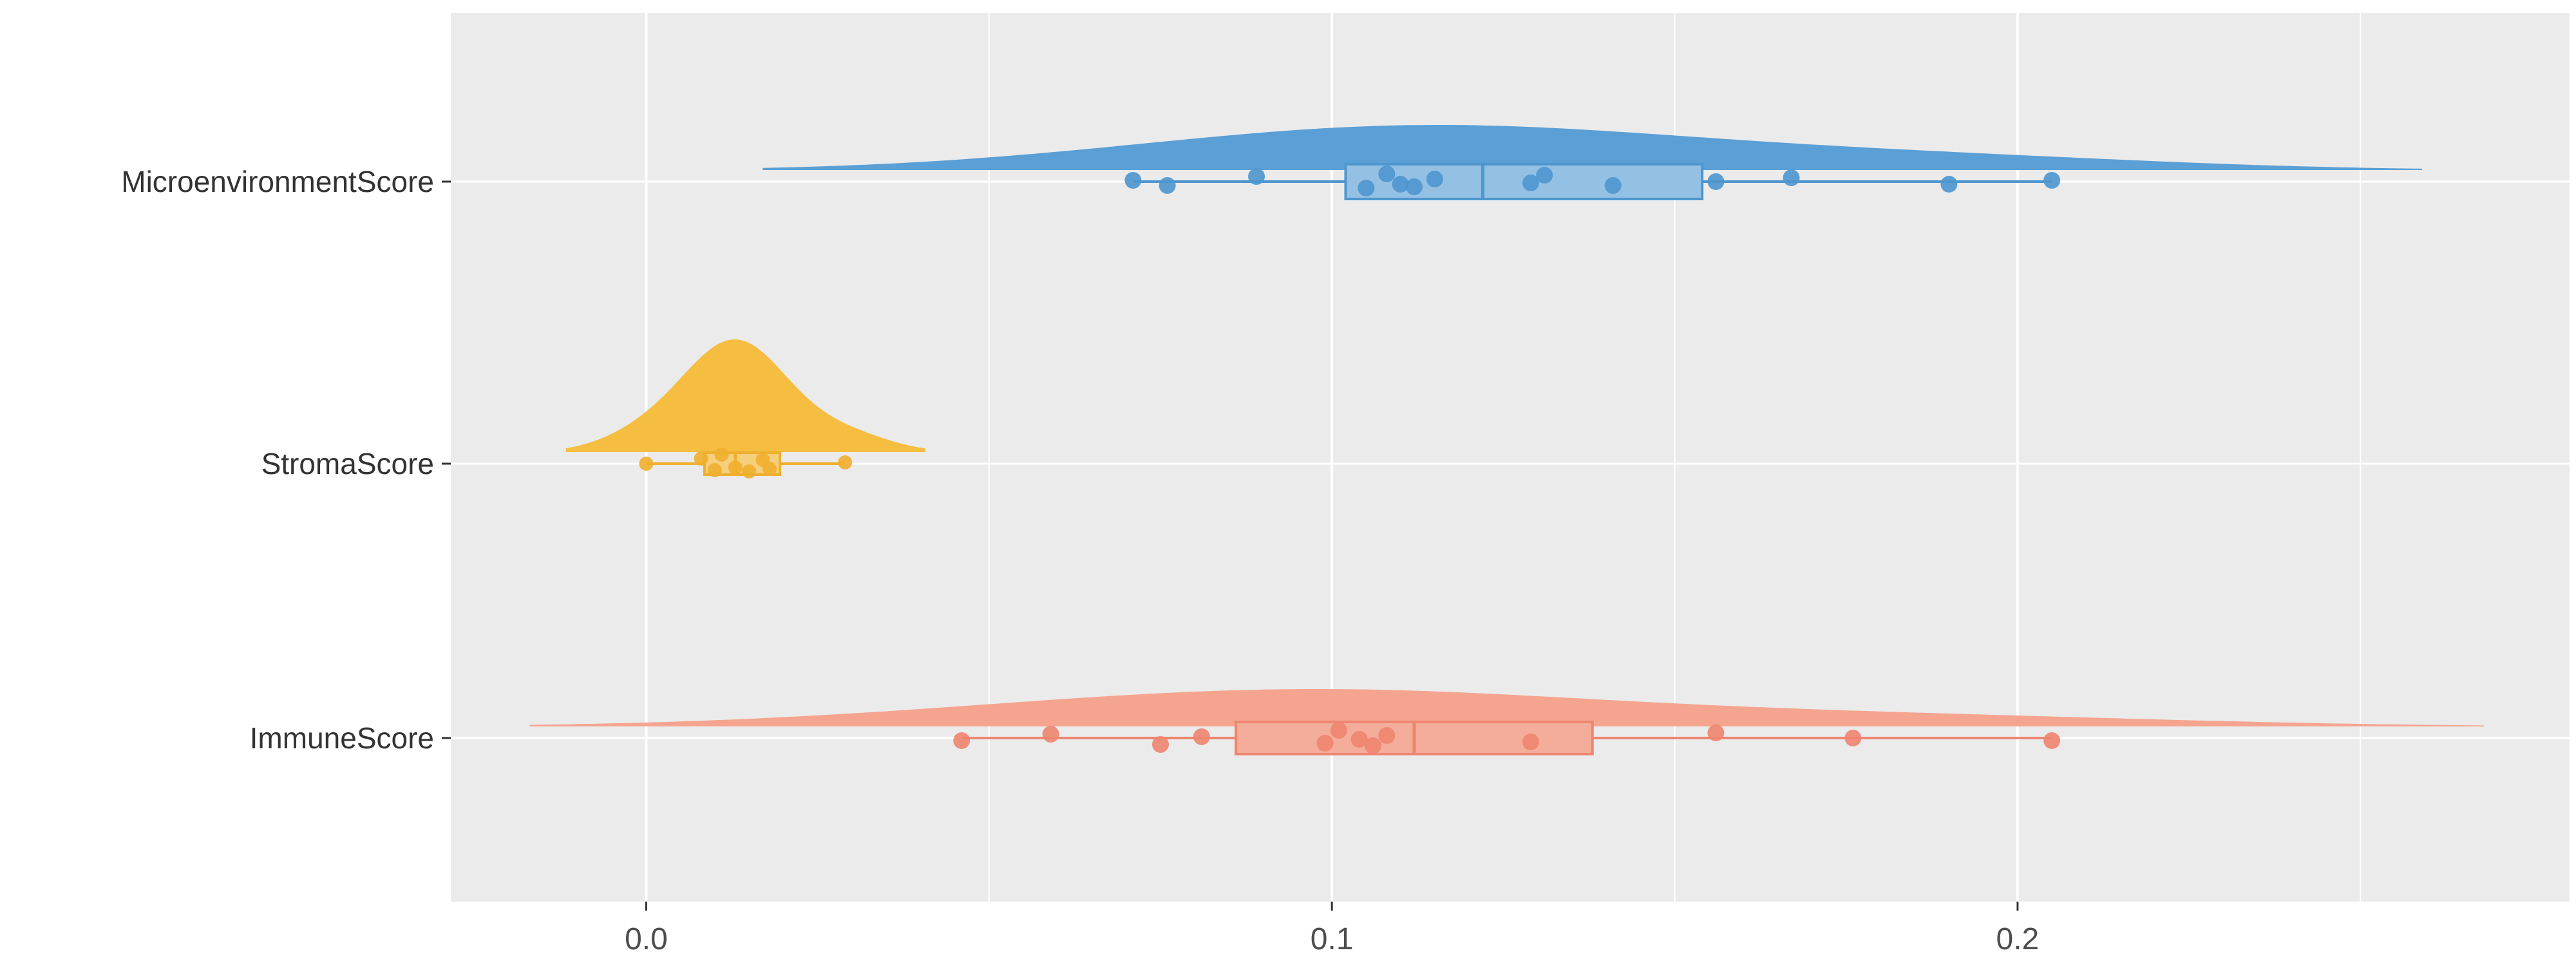 The width and height of the screenshot is (2576, 966). What do you see at coordinates (646, 939) in the screenshot?
I see `x-axis-tick-label: 0.0` at bounding box center [646, 939].